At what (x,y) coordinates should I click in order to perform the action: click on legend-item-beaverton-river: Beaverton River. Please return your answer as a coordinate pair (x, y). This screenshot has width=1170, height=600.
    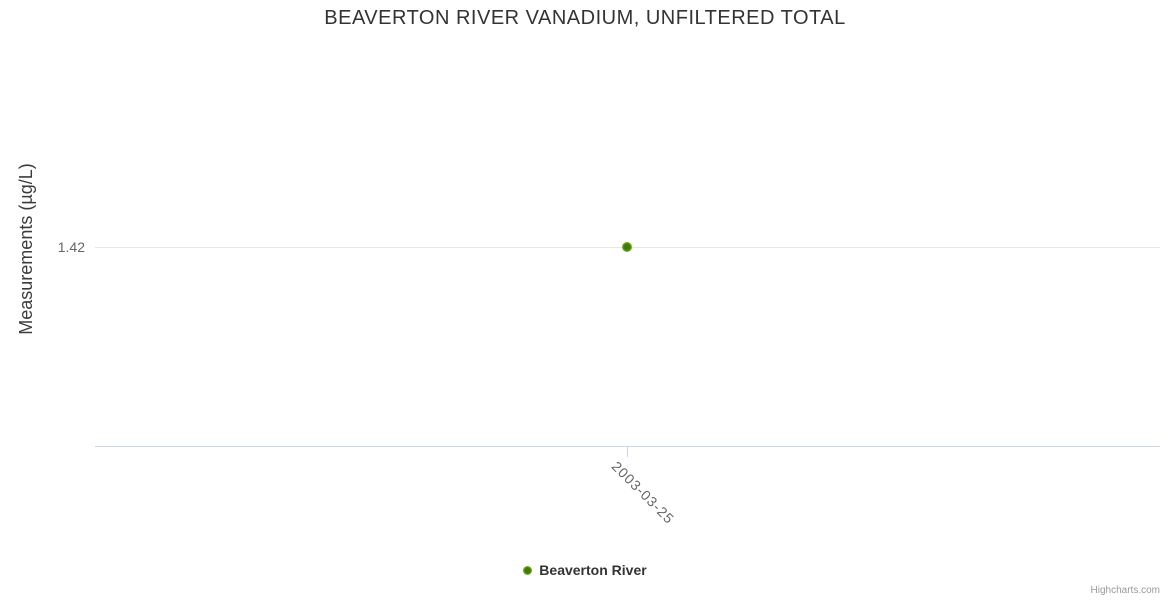
    Looking at the image, I should click on (585, 570).